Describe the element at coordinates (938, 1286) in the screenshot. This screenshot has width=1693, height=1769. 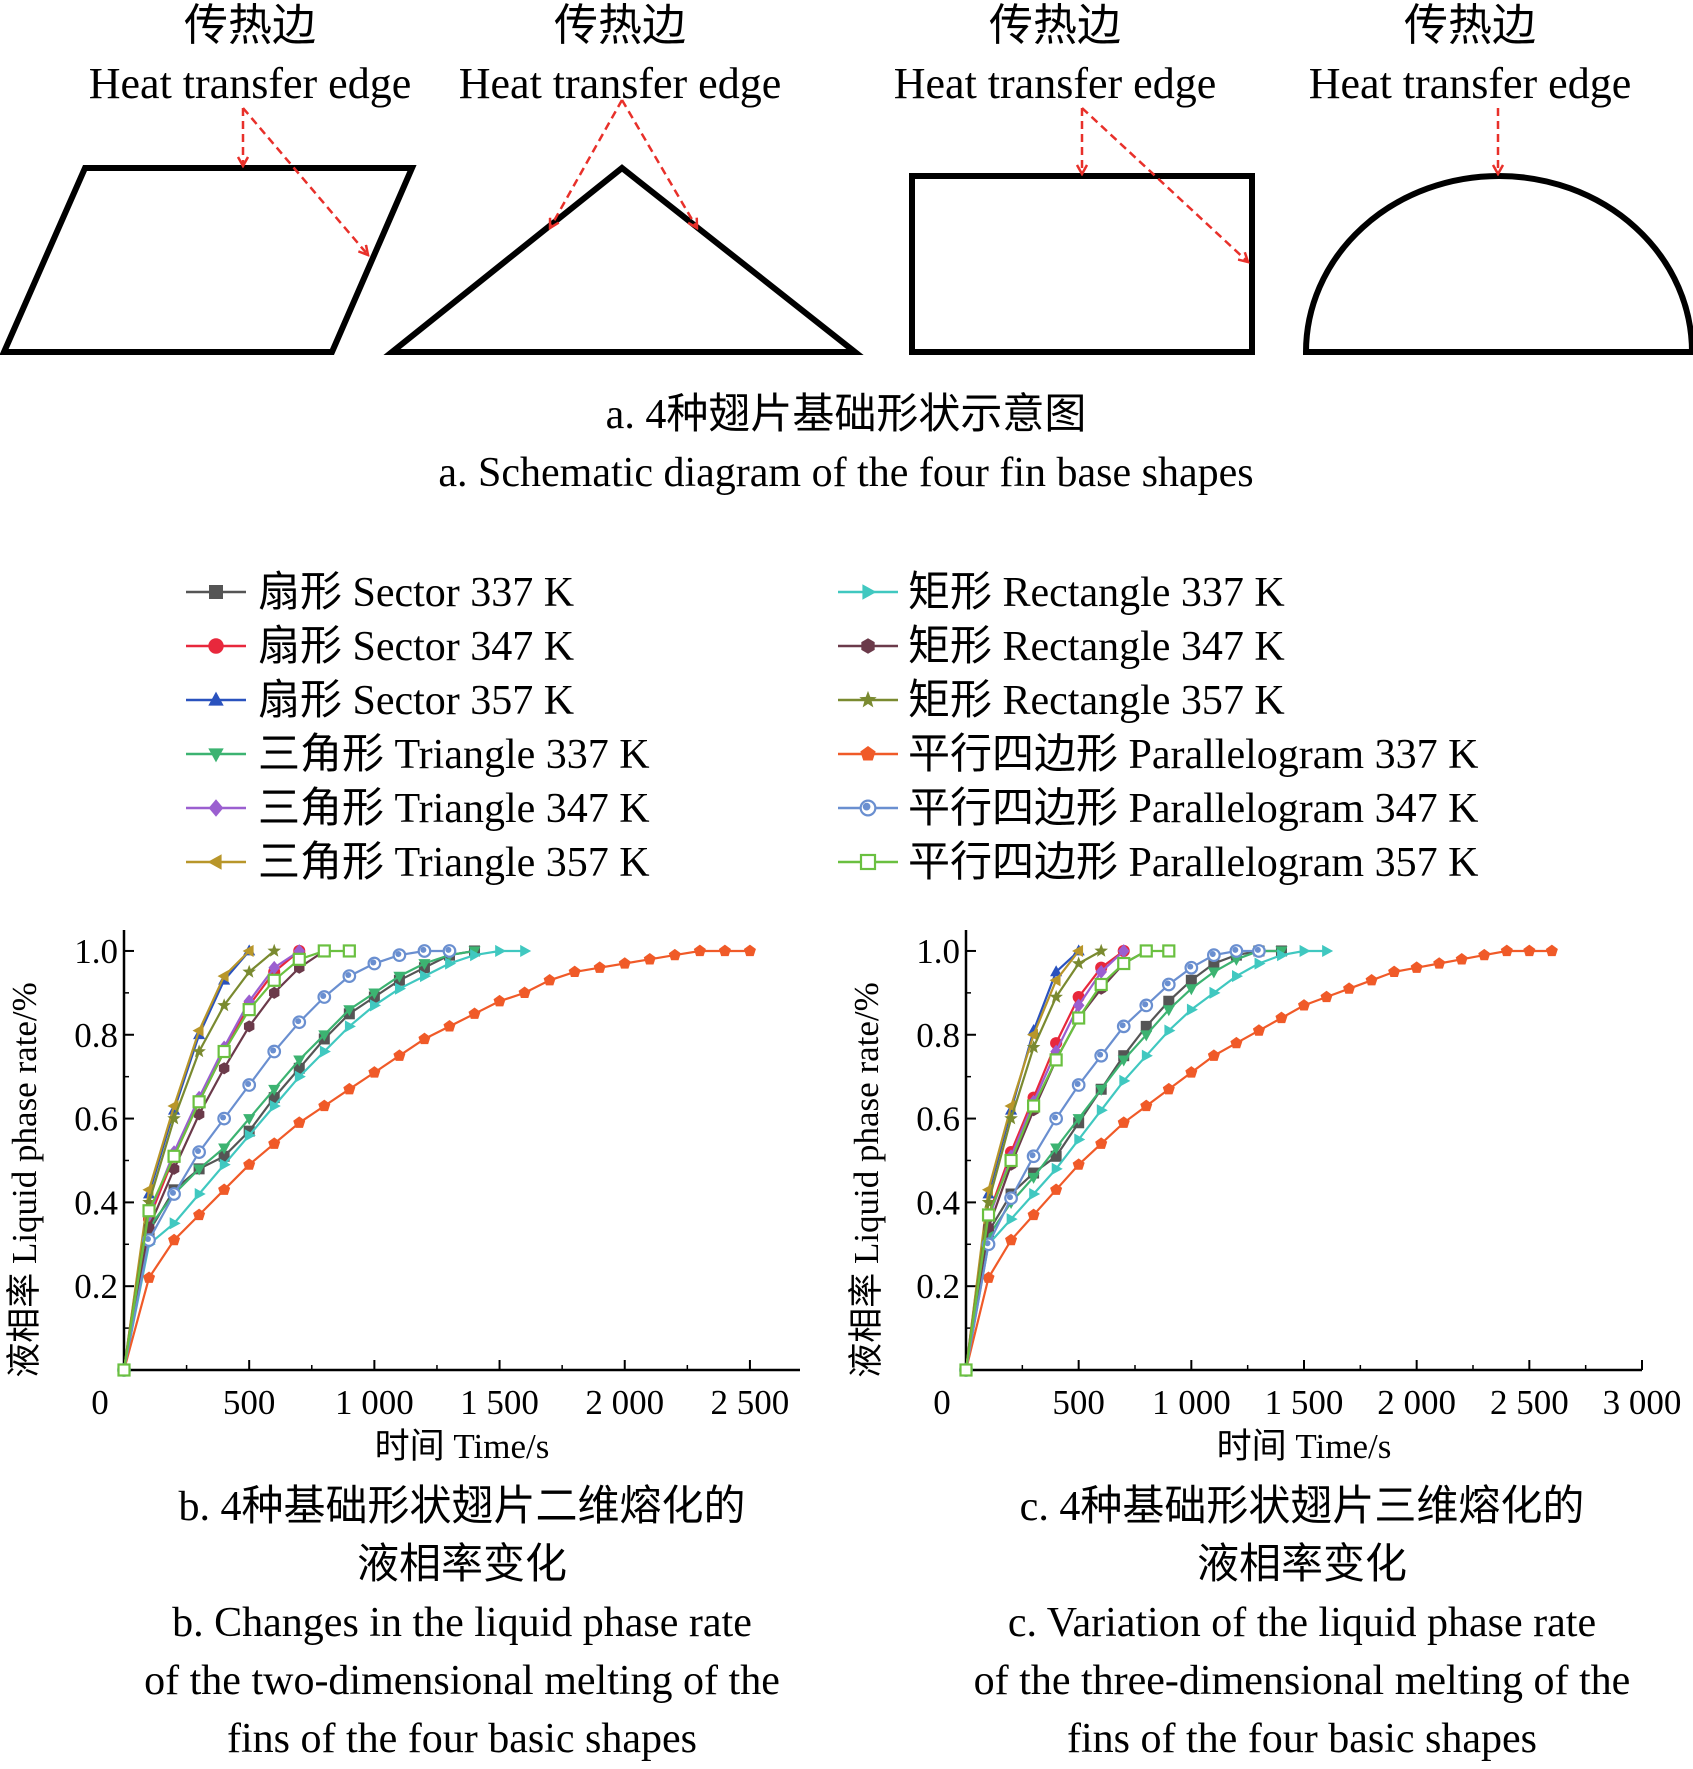
I see `y-tick-label: 0.2` at that location.